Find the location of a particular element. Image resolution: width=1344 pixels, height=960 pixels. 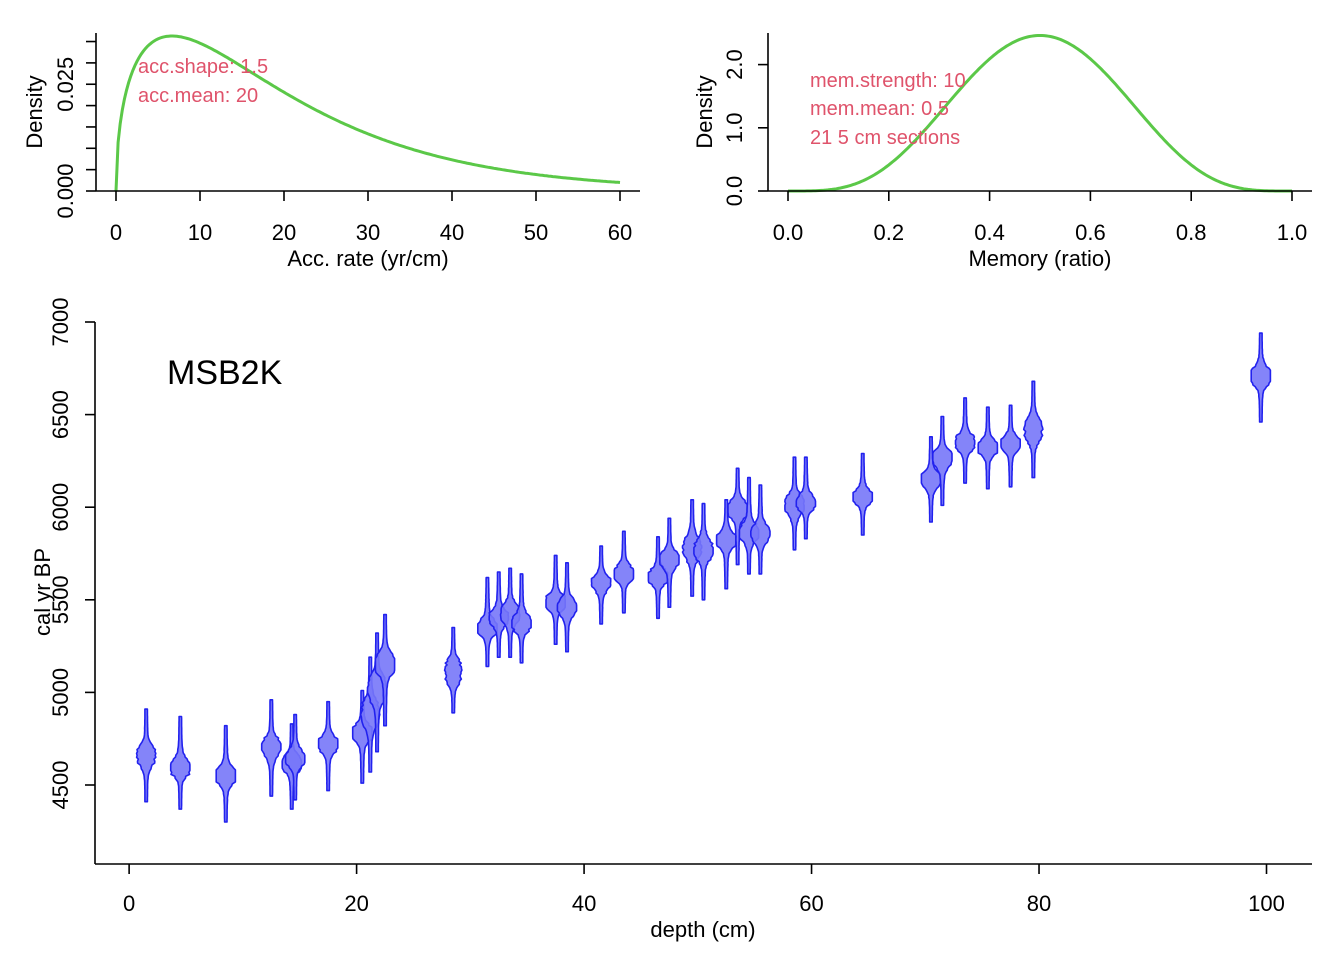

sections-annotation: 21 5 cm sections is located at coordinates (885, 138).